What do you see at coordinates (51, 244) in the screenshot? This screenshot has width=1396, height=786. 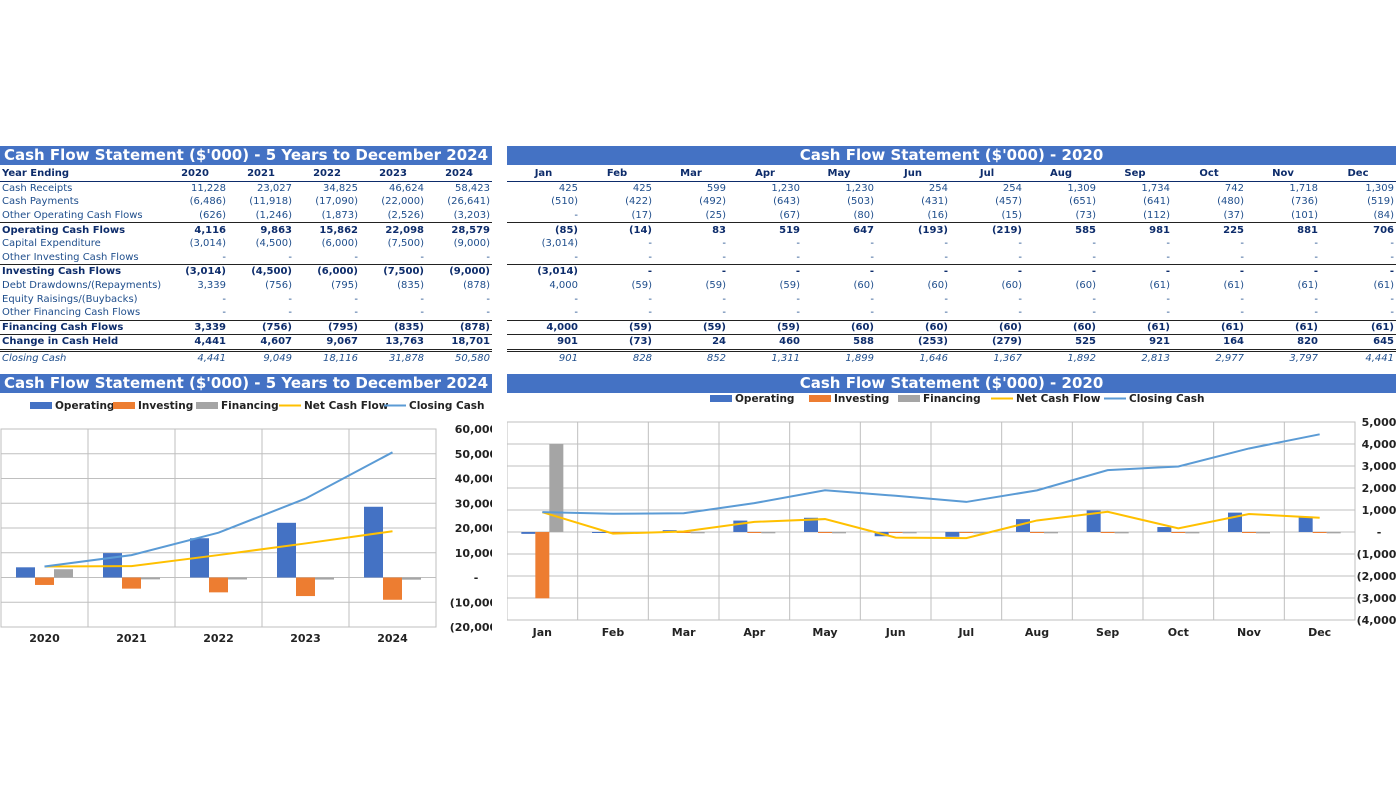 I see `row-label: Capital Expenditure` at bounding box center [51, 244].